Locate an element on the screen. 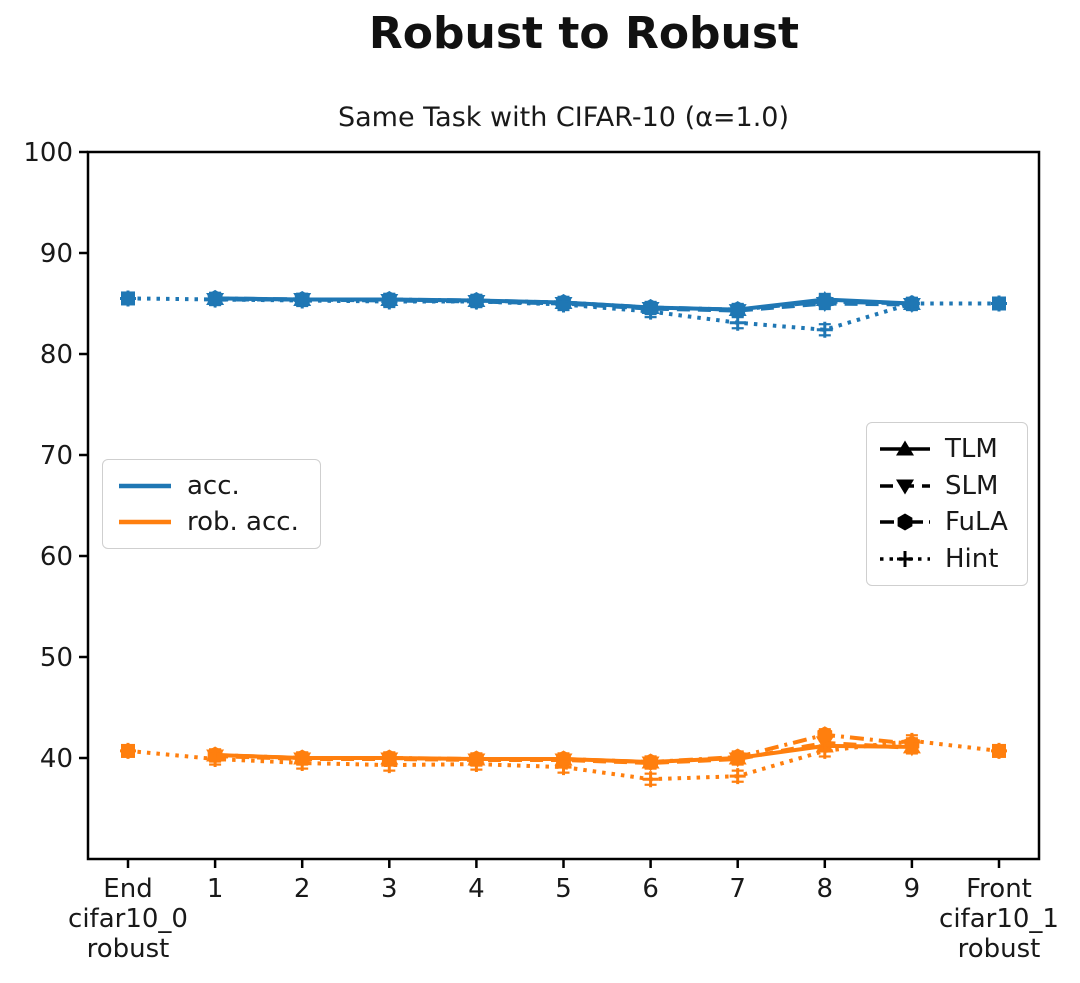  legend-item-hint: Hint is located at coordinates (947, 559).